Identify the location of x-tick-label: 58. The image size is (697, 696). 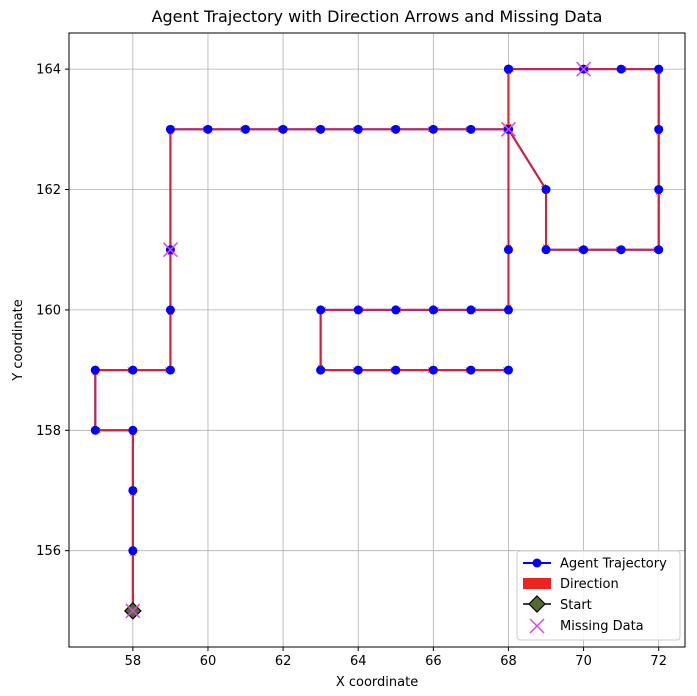
(133, 661).